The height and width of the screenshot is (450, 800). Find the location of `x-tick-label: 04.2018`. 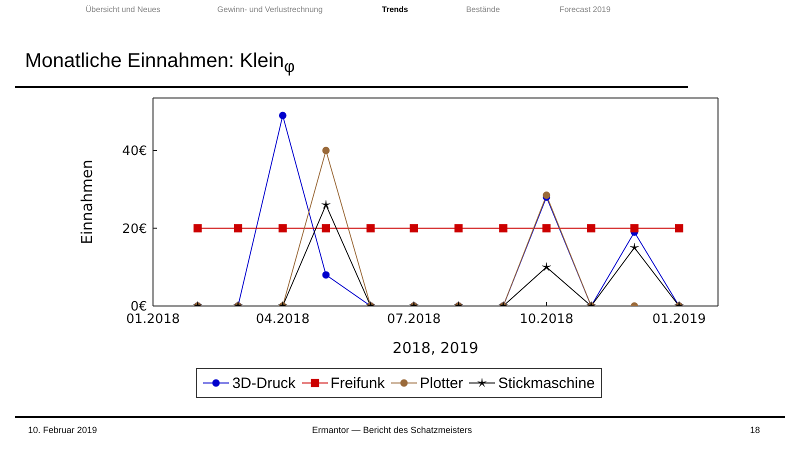

x-tick-label: 04.2018 is located at coordinates (283, 320).